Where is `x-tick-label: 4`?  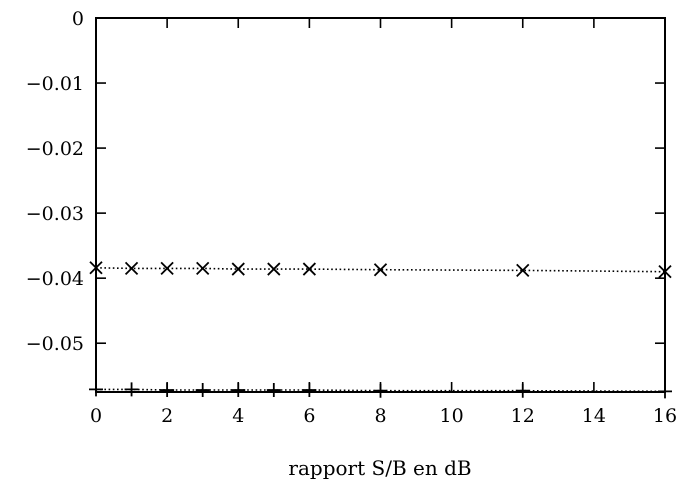 x-tick-label: 4 is located at coordinates (238, 416).